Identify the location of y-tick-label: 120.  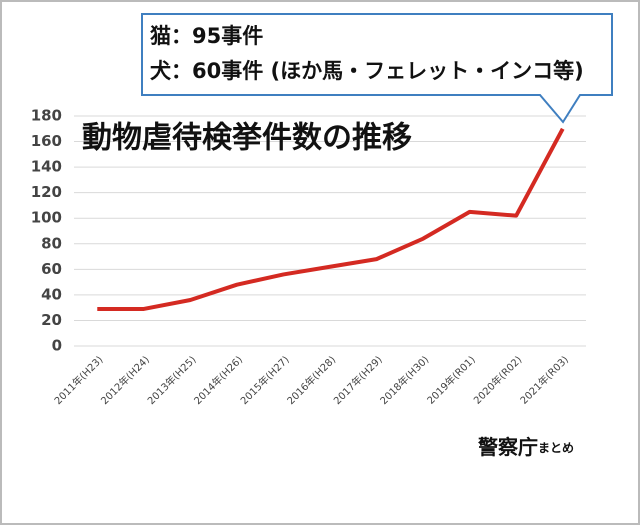
(46, 192).